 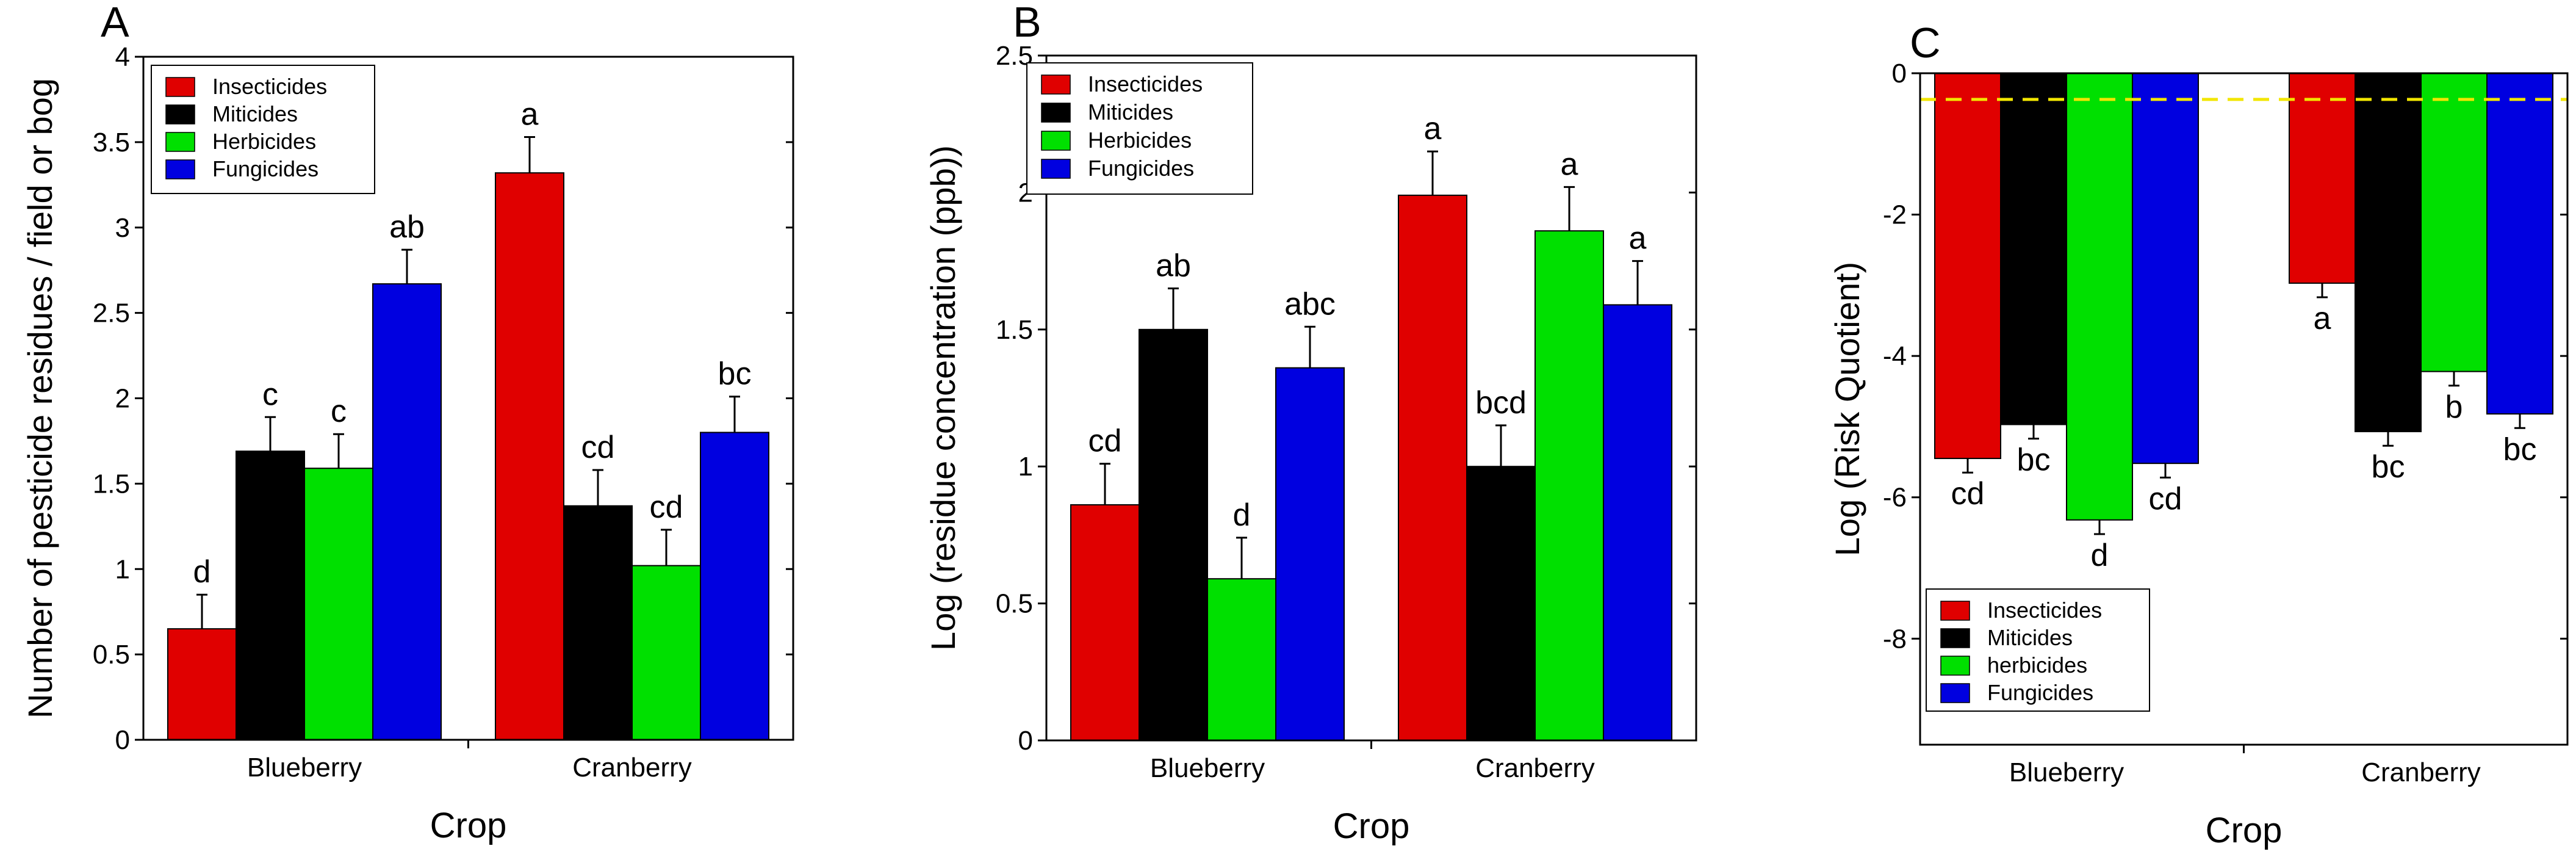 I want to click on y-tick-label: 2.5, so click(x=112, y=313).